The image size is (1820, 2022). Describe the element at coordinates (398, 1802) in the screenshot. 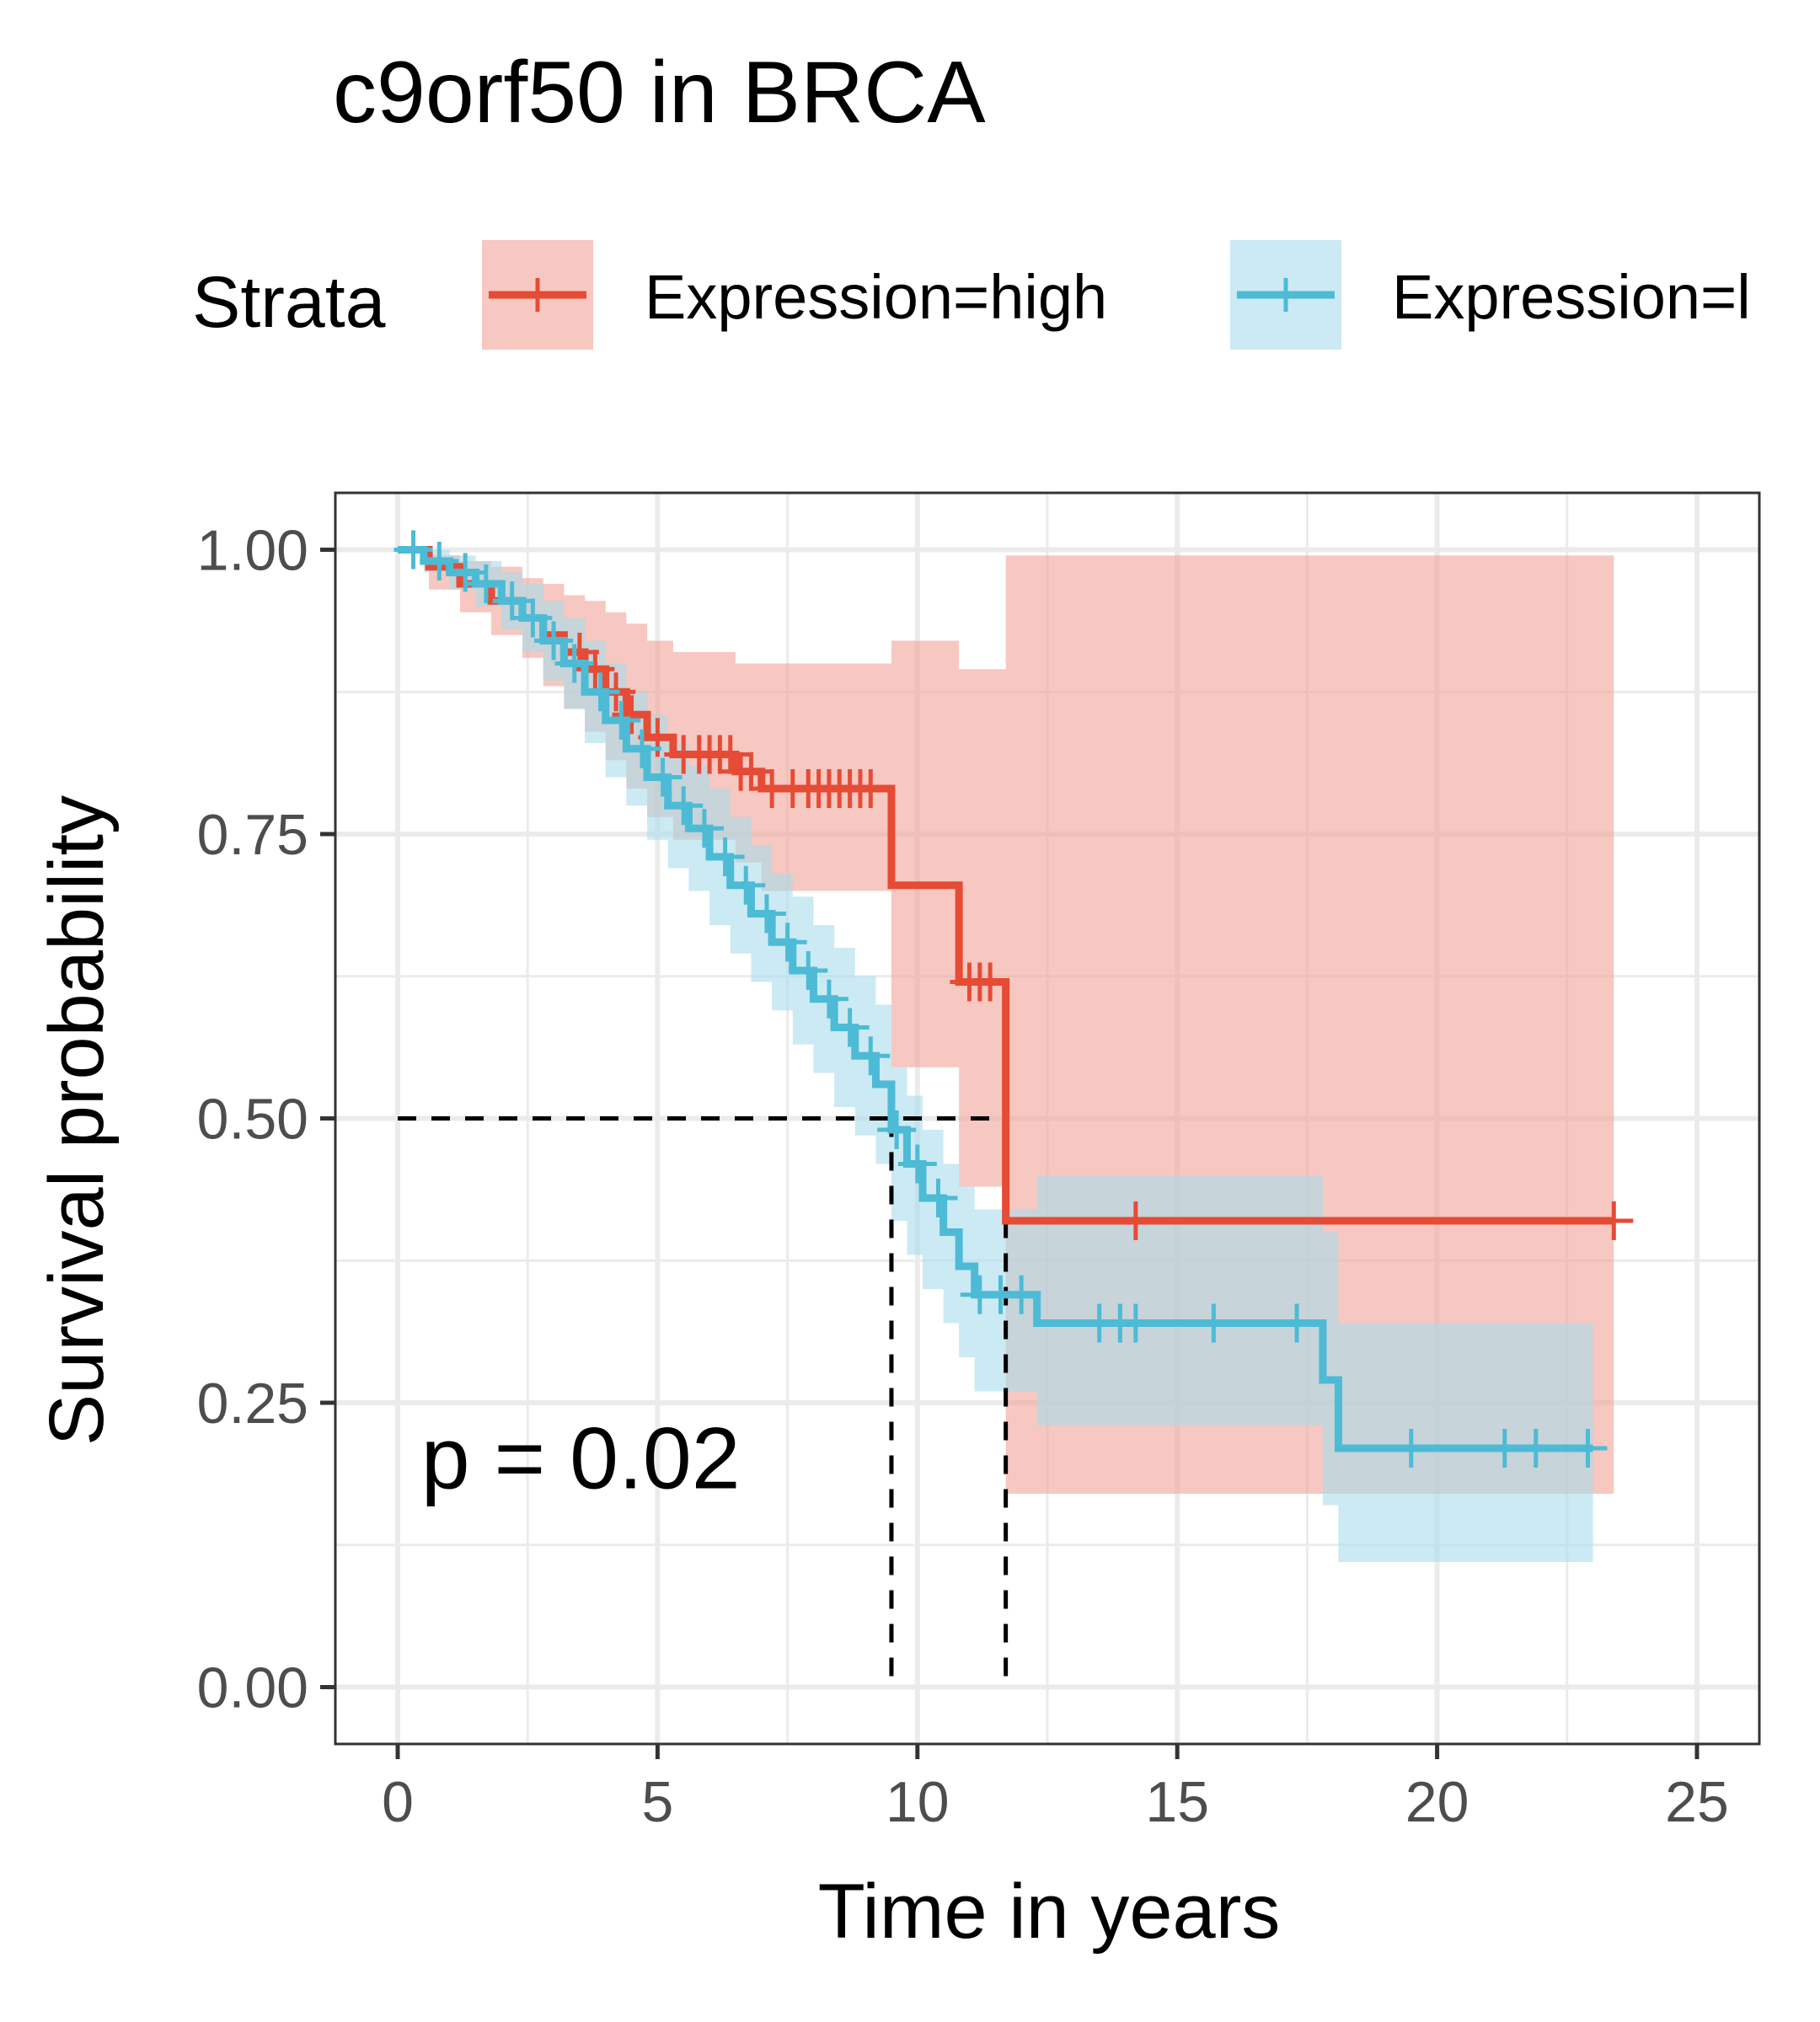

I see `x-tick-label: 0` at that location.